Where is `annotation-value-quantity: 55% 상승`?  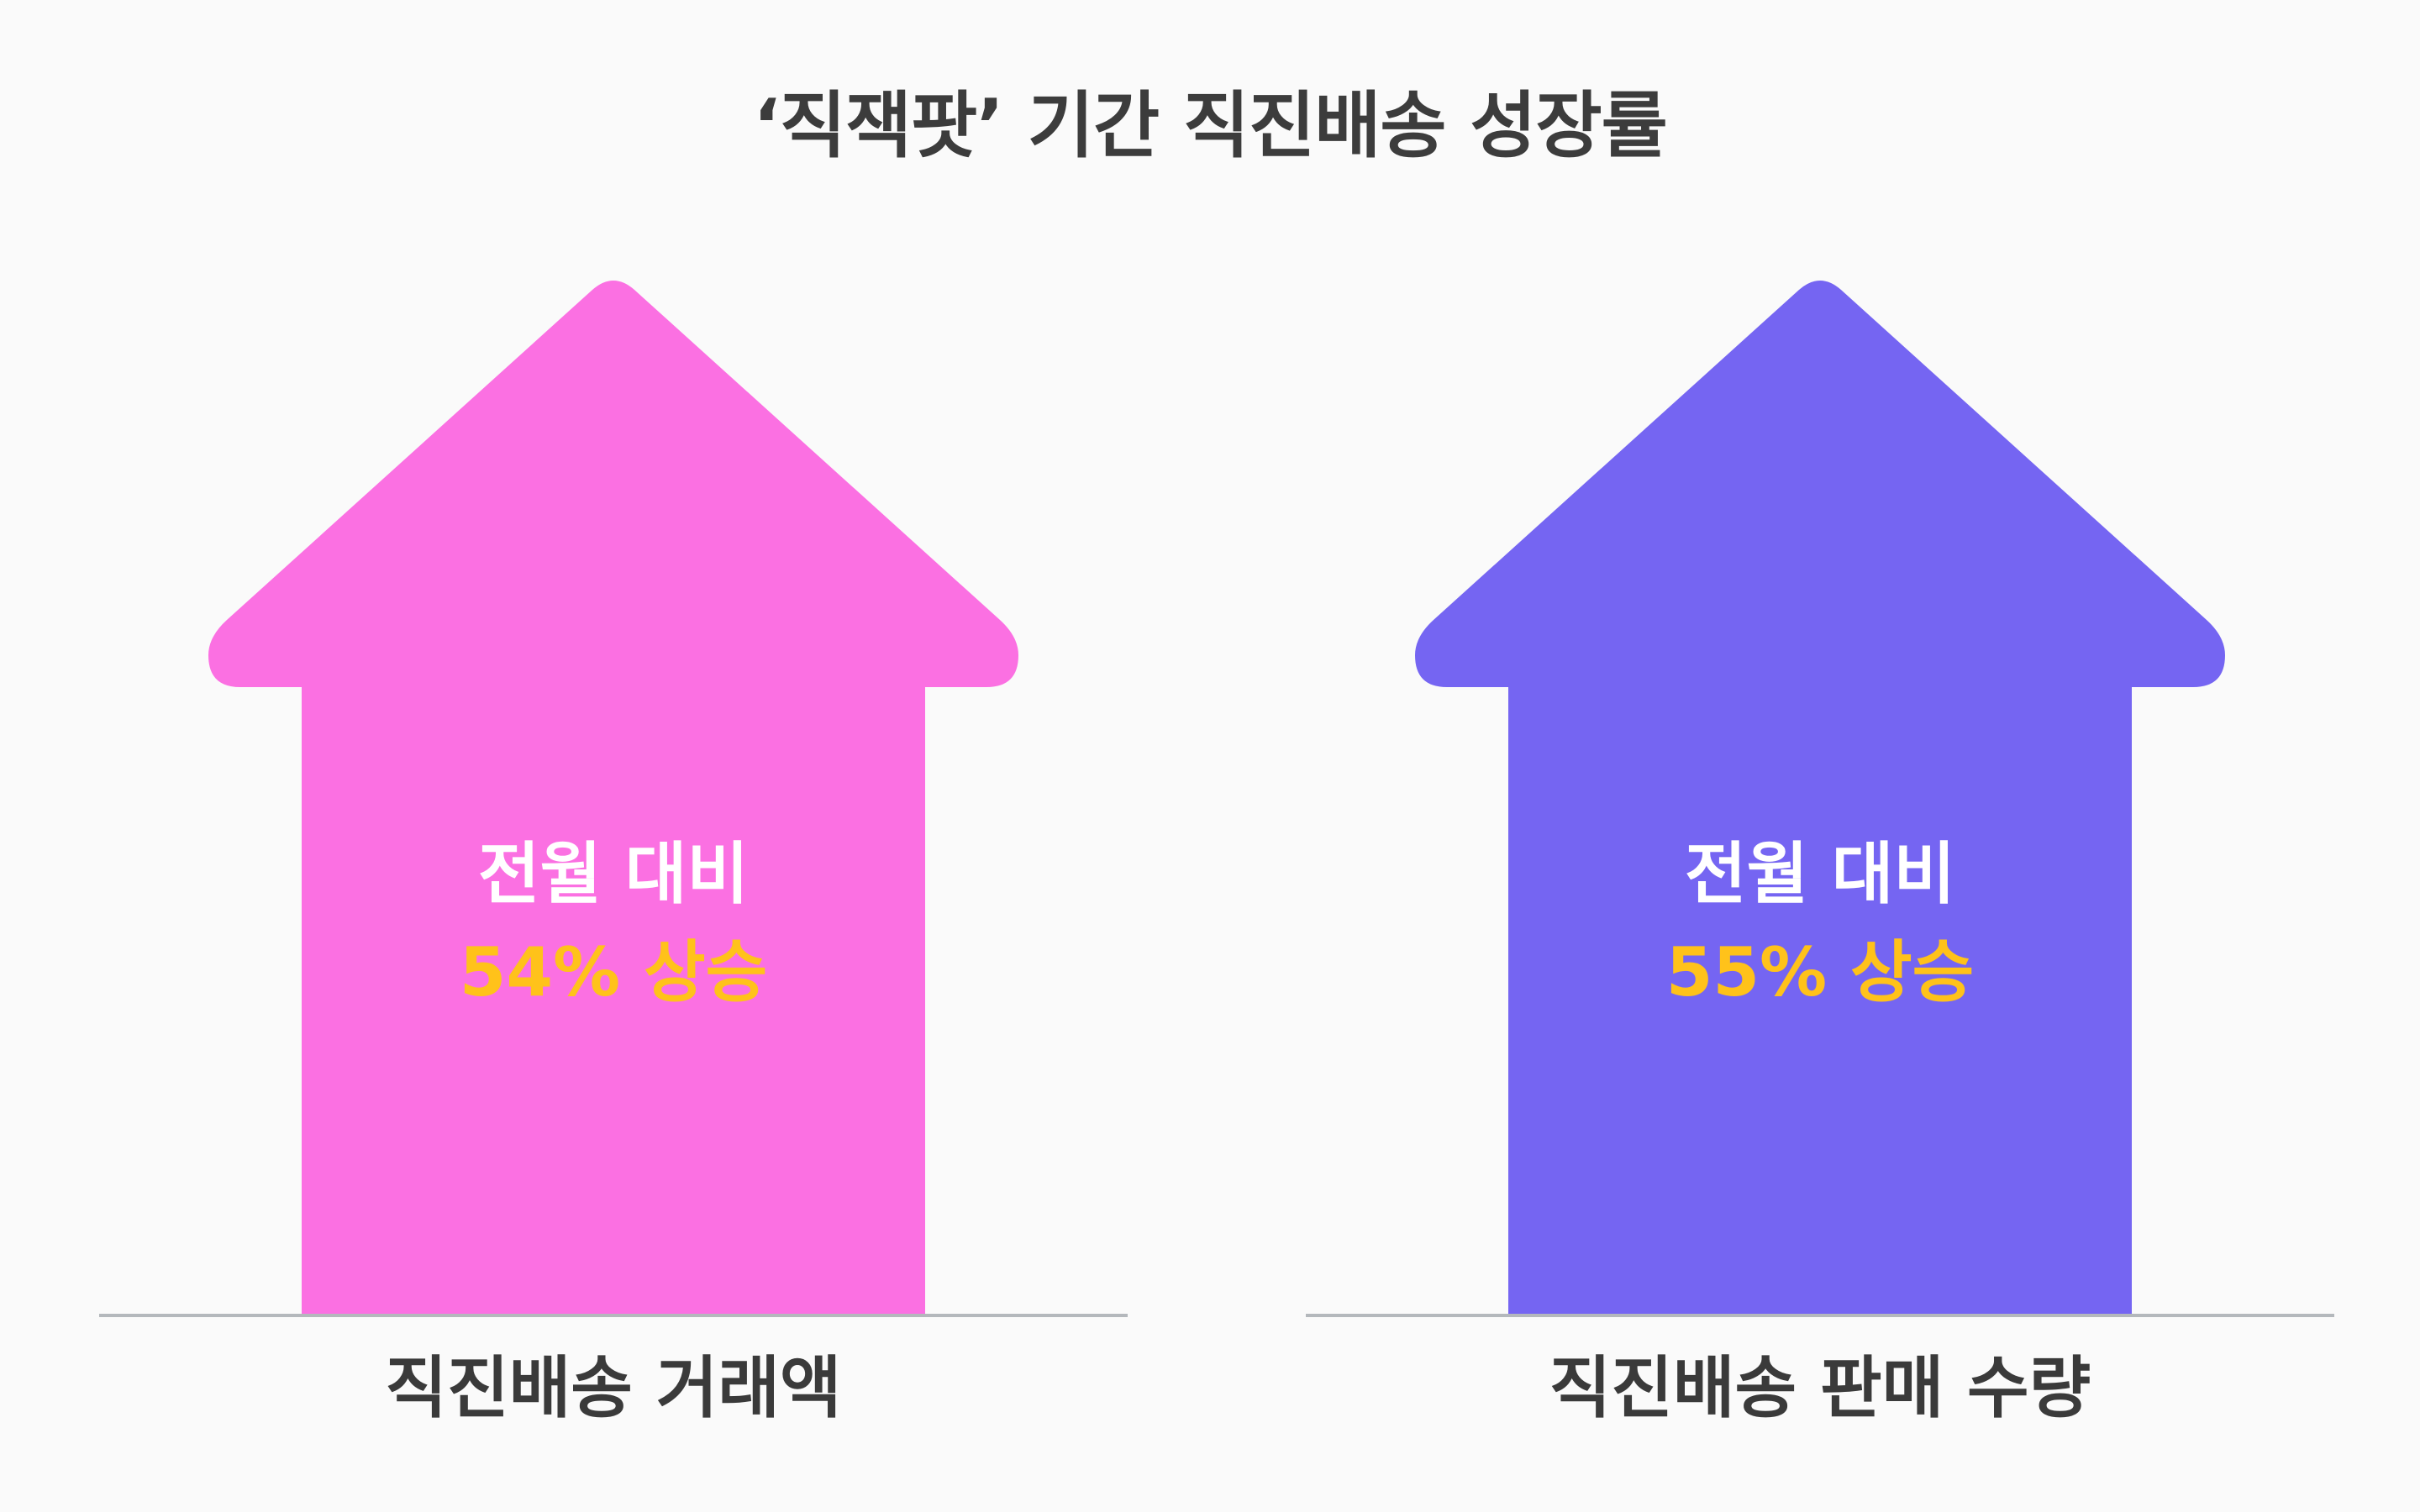
annotation-value-quantity: 55% 상승 is located at coordinates (1820, 972).